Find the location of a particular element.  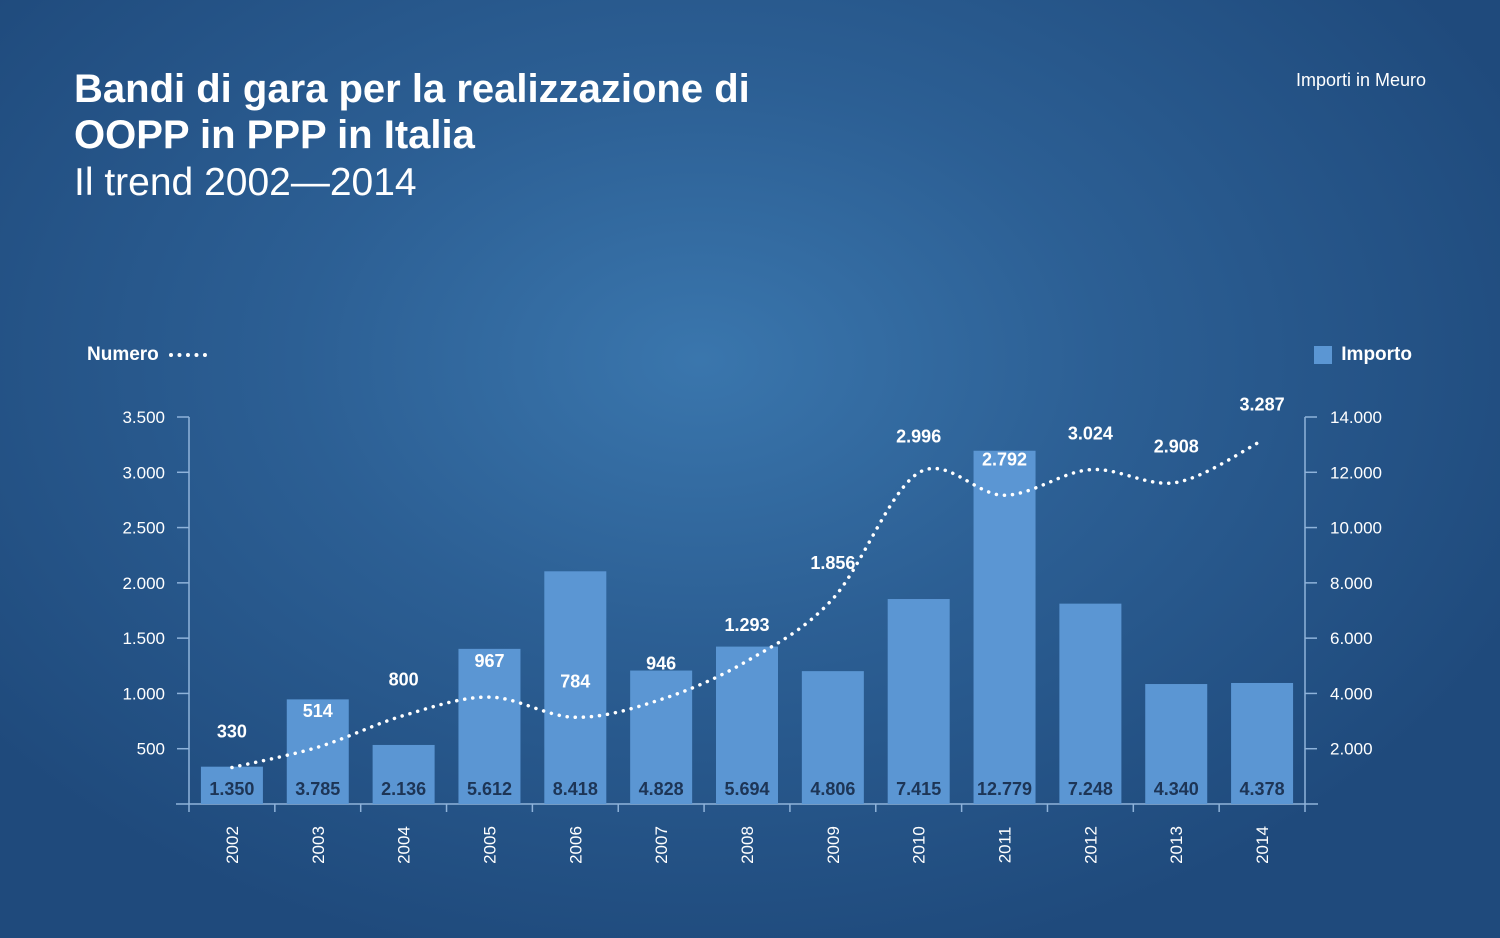

bar-value-label: 4.828 is located at coordinates (661, 789).